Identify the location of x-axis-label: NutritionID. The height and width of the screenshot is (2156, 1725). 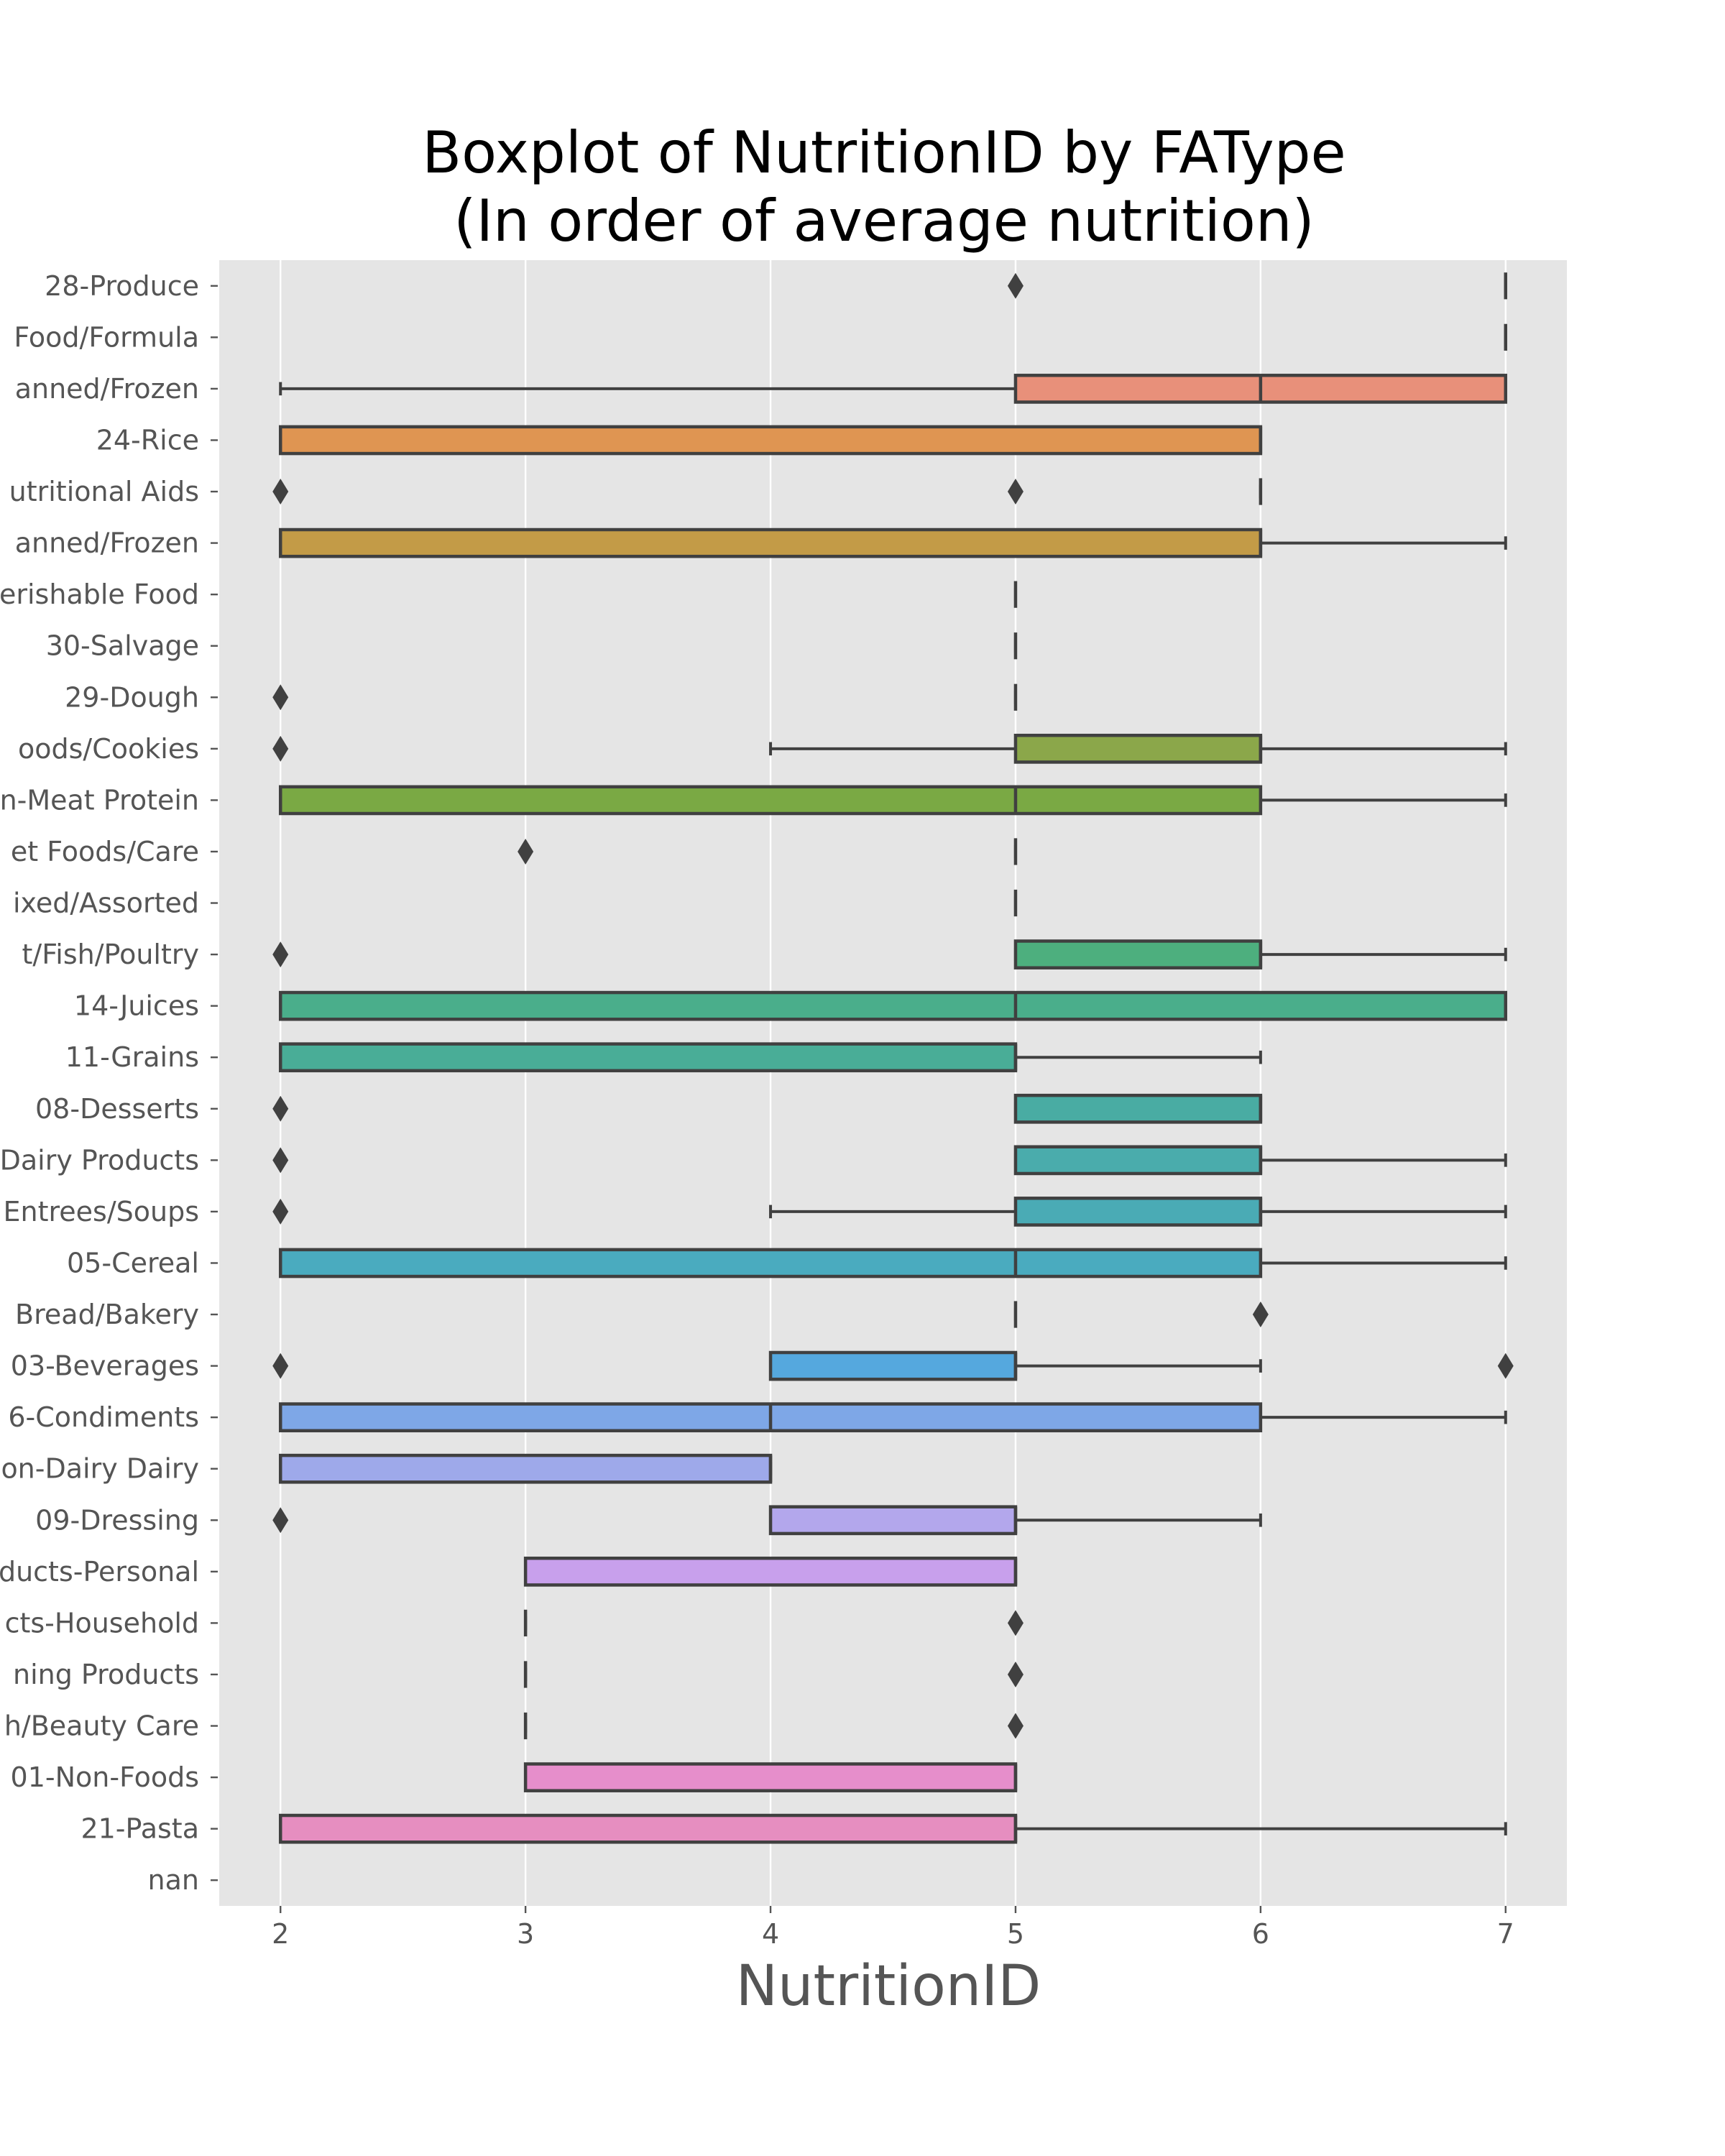
(888, 1986).